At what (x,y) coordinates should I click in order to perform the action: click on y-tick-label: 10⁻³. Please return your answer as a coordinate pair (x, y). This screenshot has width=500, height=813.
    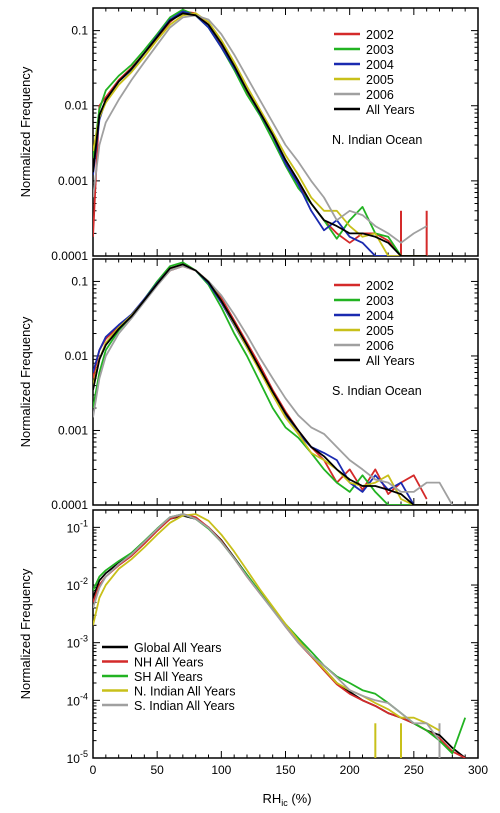
    Looking at the image, I should click on (77, 642).